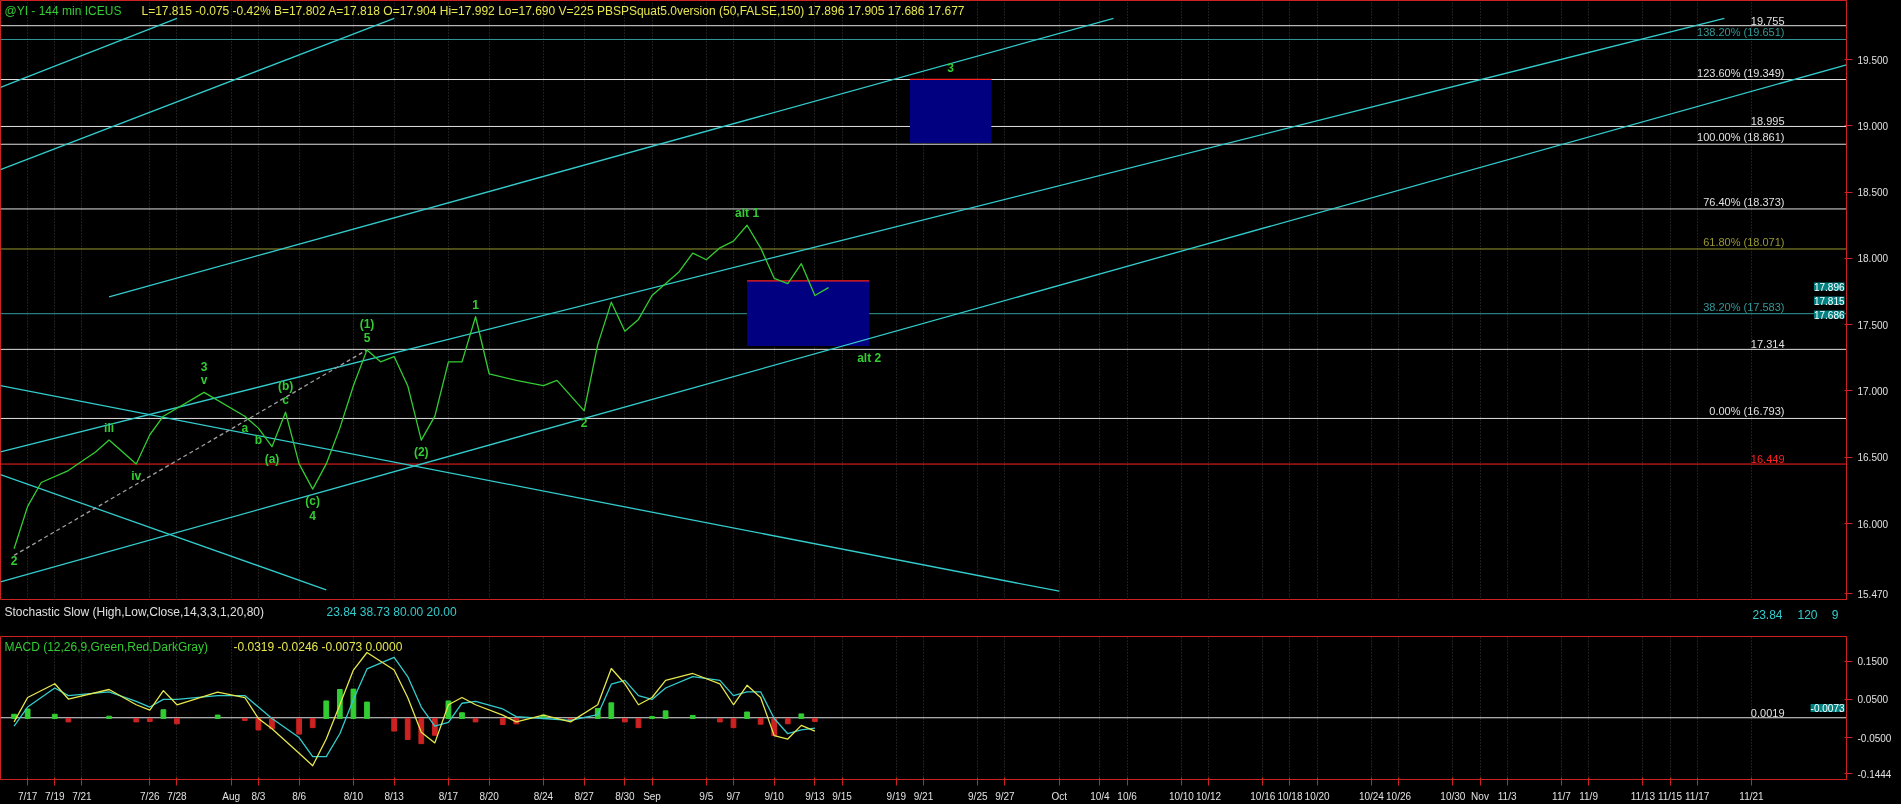 This screenshot has height=812, width=1901. I want to click on x-tick-label: 9/7, so click(733, 796).